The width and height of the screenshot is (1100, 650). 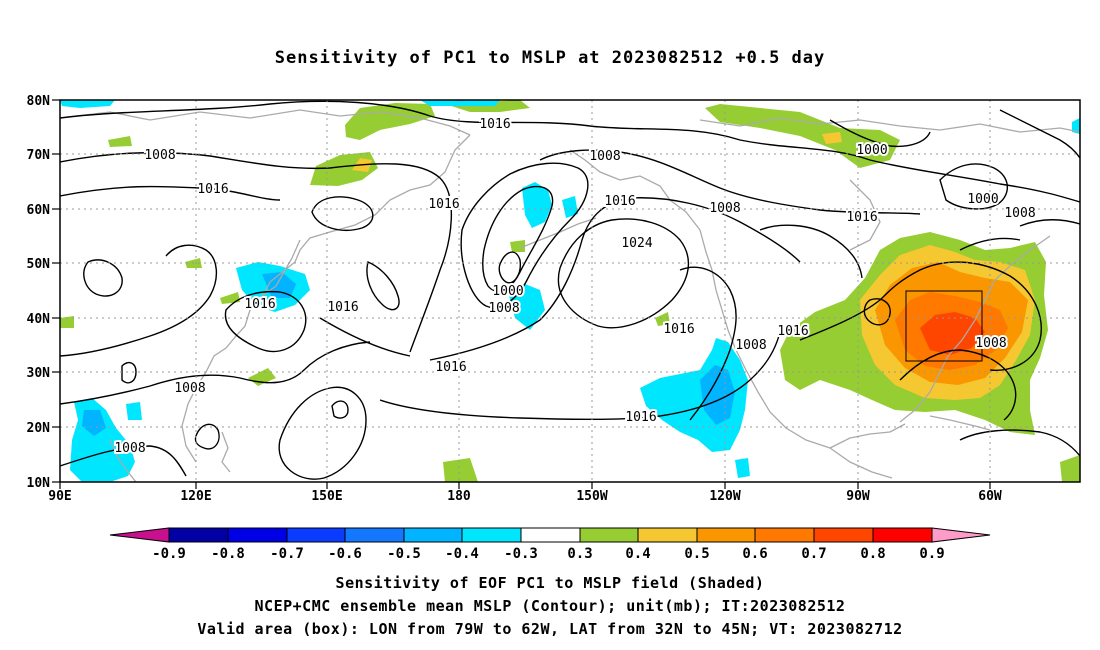 What do you see at coordinates (265, 122) in the screenshot?
I see `coastline-asia-north` at bounding box center [265, 122].